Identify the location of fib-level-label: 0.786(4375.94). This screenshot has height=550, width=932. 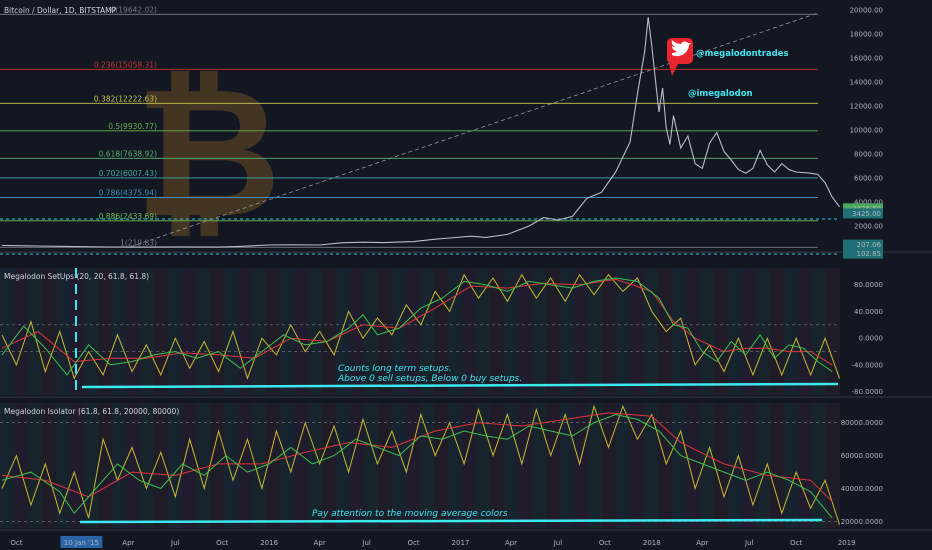
(128, 192).